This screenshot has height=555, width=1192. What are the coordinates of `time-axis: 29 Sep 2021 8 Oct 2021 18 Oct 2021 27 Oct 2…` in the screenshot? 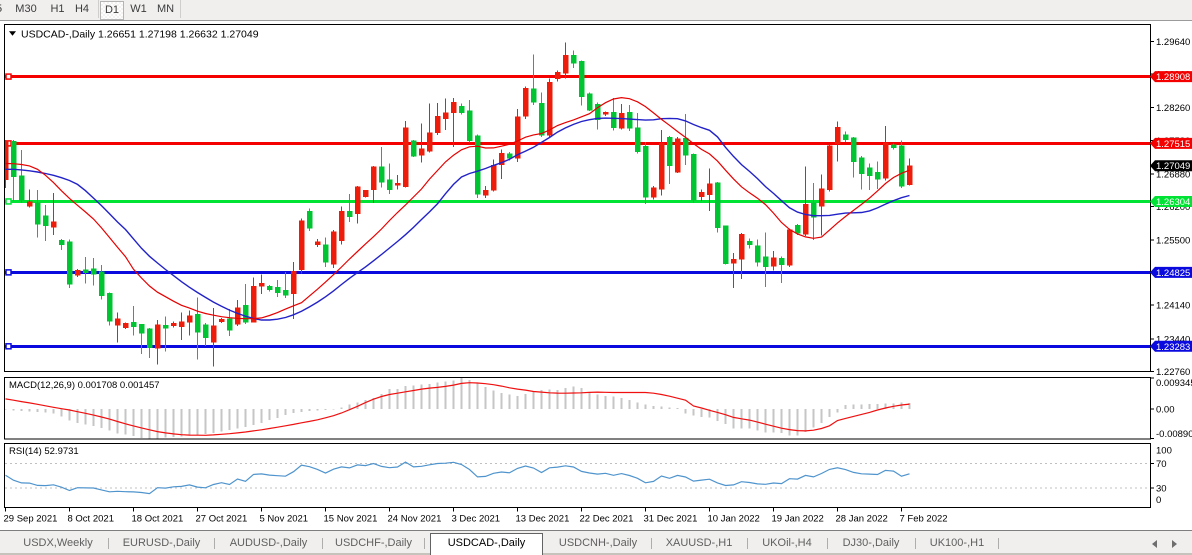 It's located at (476, 516).